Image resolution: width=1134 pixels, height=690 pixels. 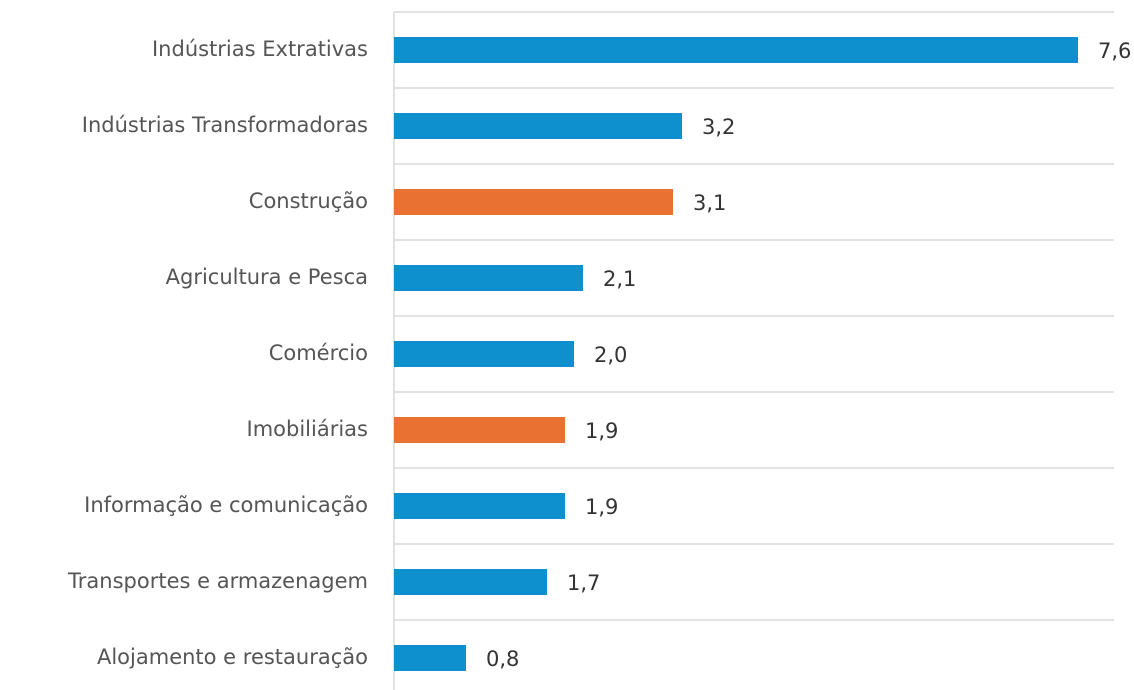 What do you see at coordinates (583, 583) in the screenshot?
I see `value-label: 1,7` at bounding box center [583, 583].